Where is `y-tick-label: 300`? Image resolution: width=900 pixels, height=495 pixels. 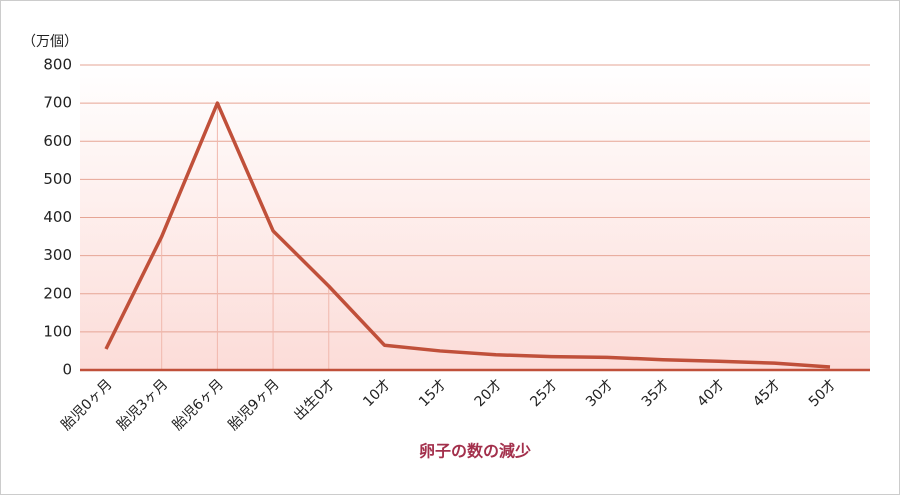 y-tick-label: 300 is located at coordinates (57, 255).